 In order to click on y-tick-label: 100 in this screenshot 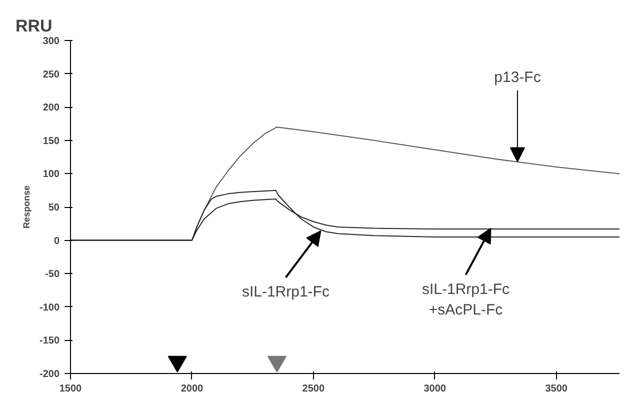, I will do `click(51, 174)`.